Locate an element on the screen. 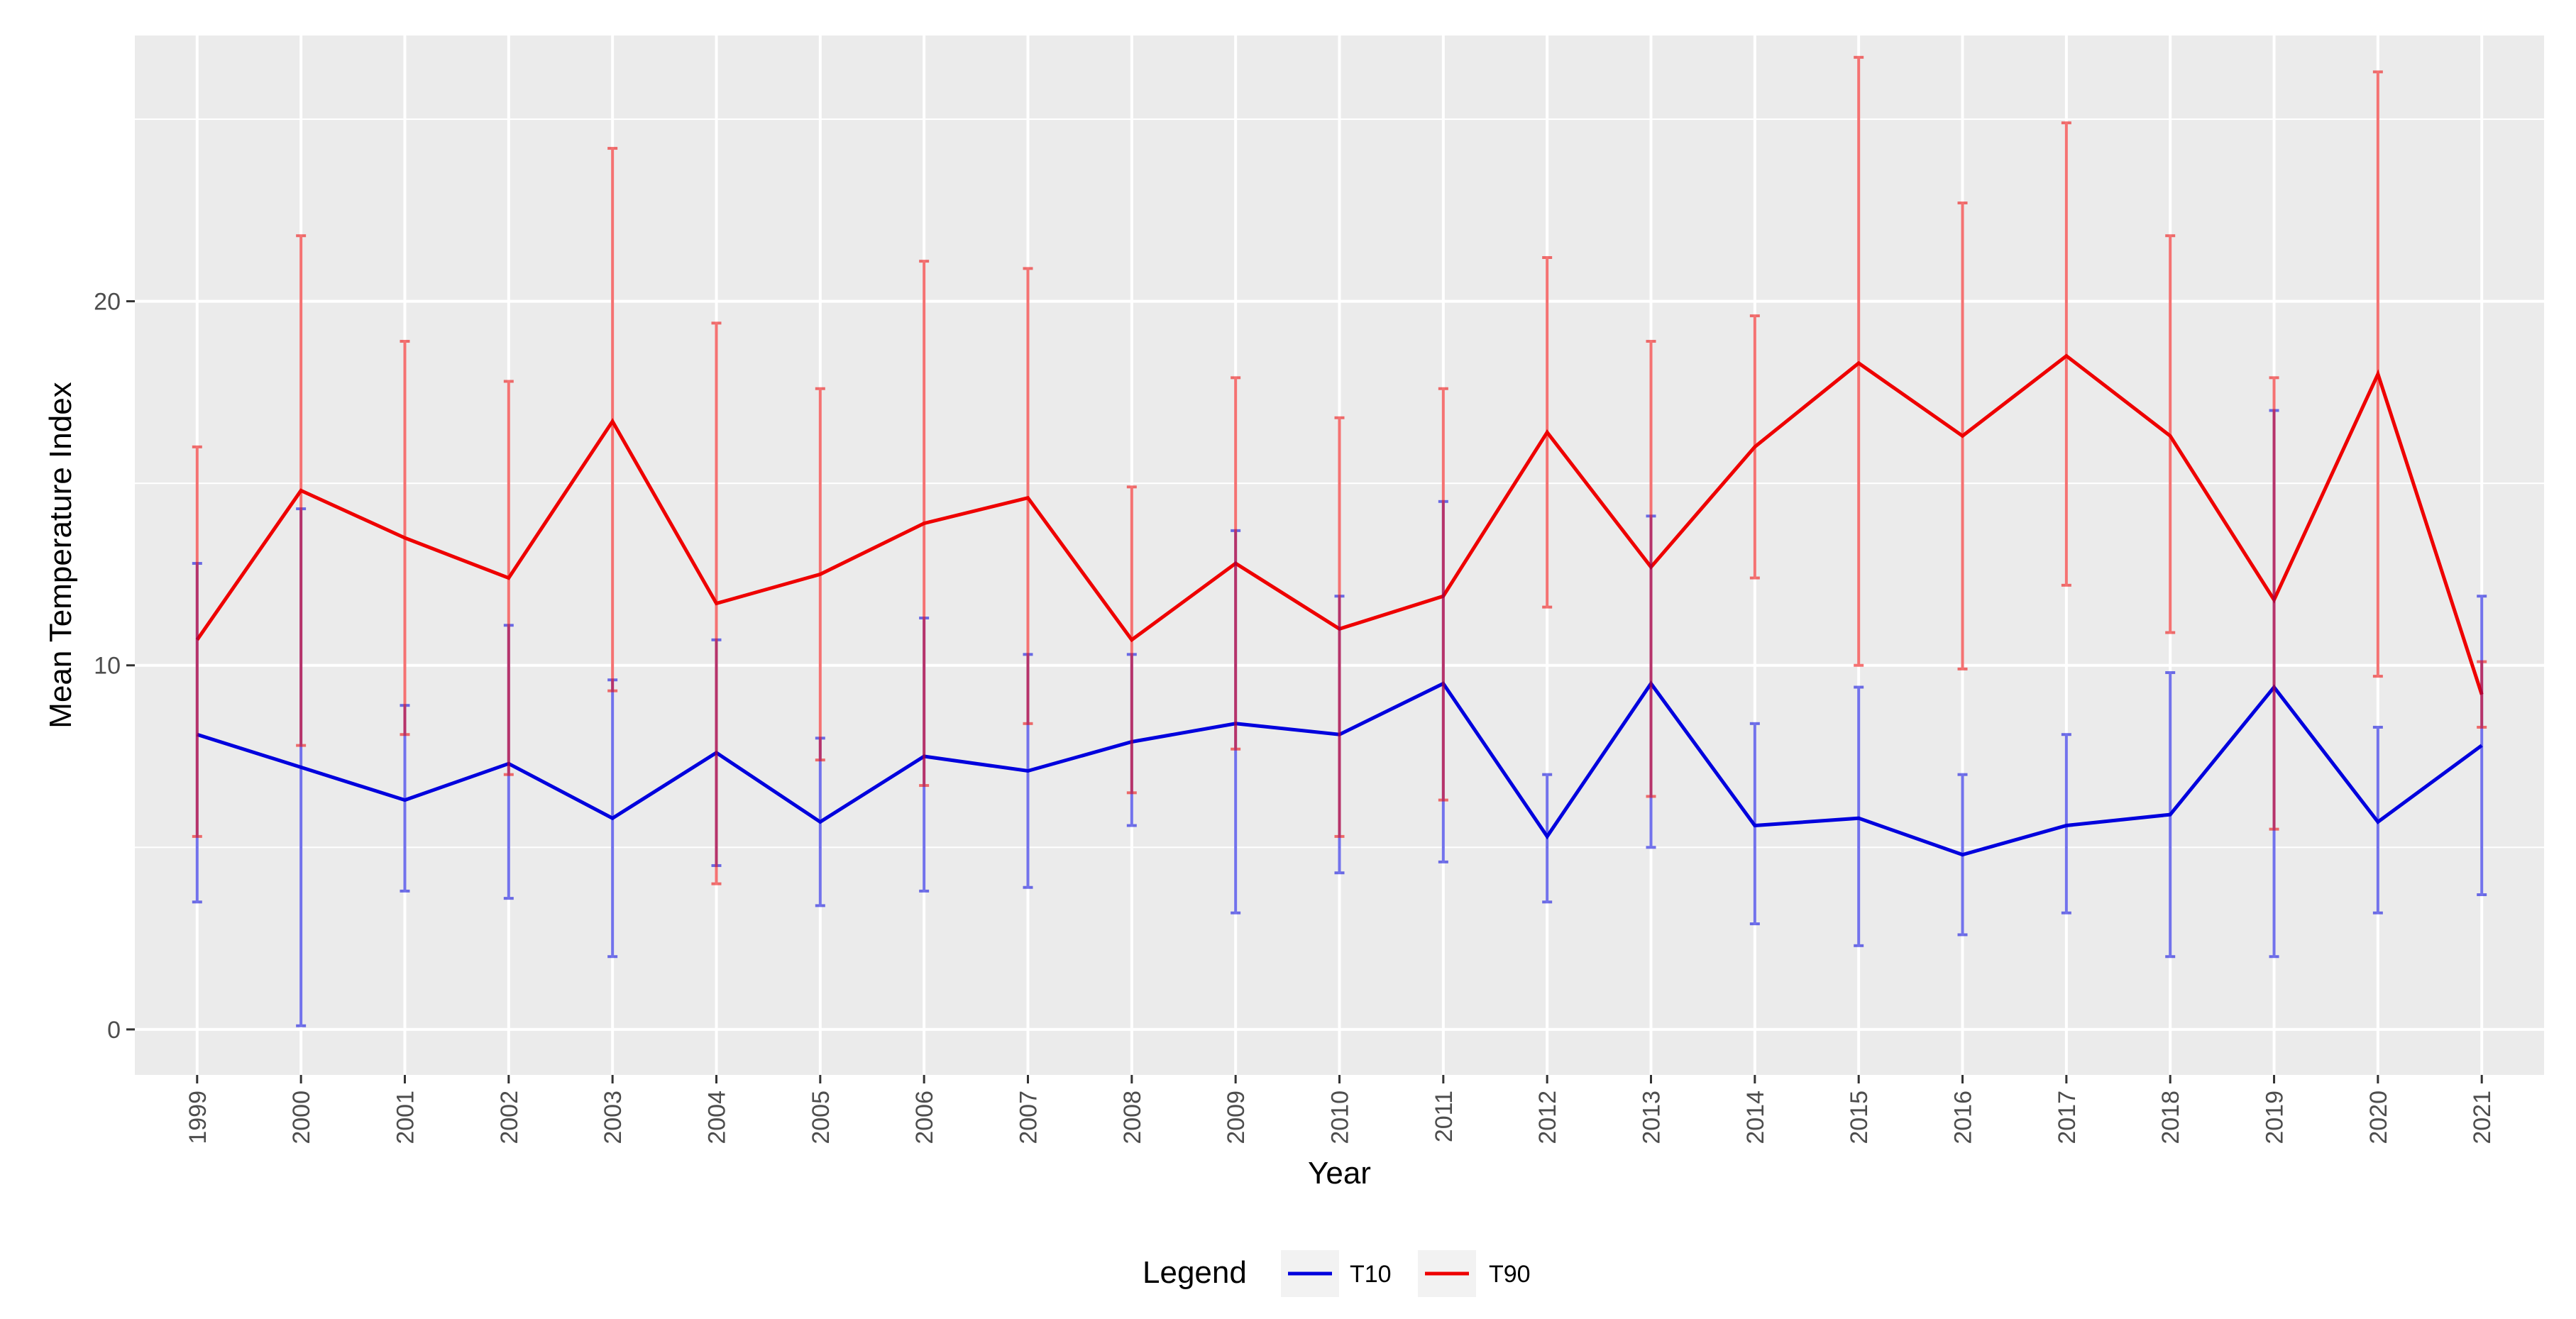 The height and width of the screenshot is (1319, 2576). y-tick-label: 10 is located at coordinates (107, 667).